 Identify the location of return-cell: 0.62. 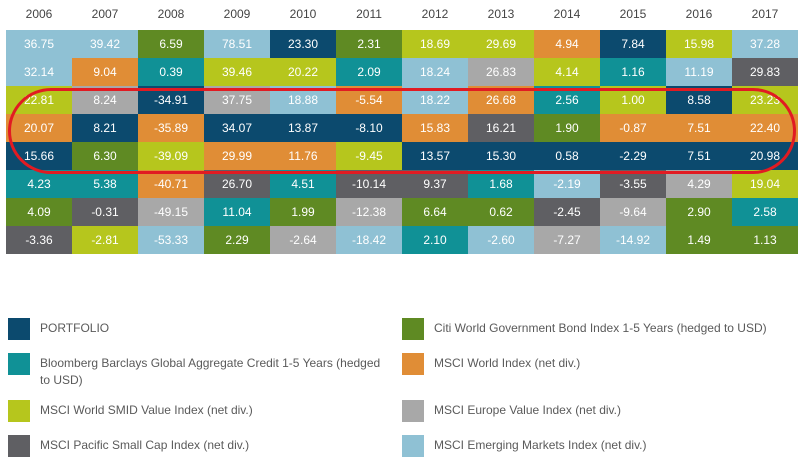
(501, 212).